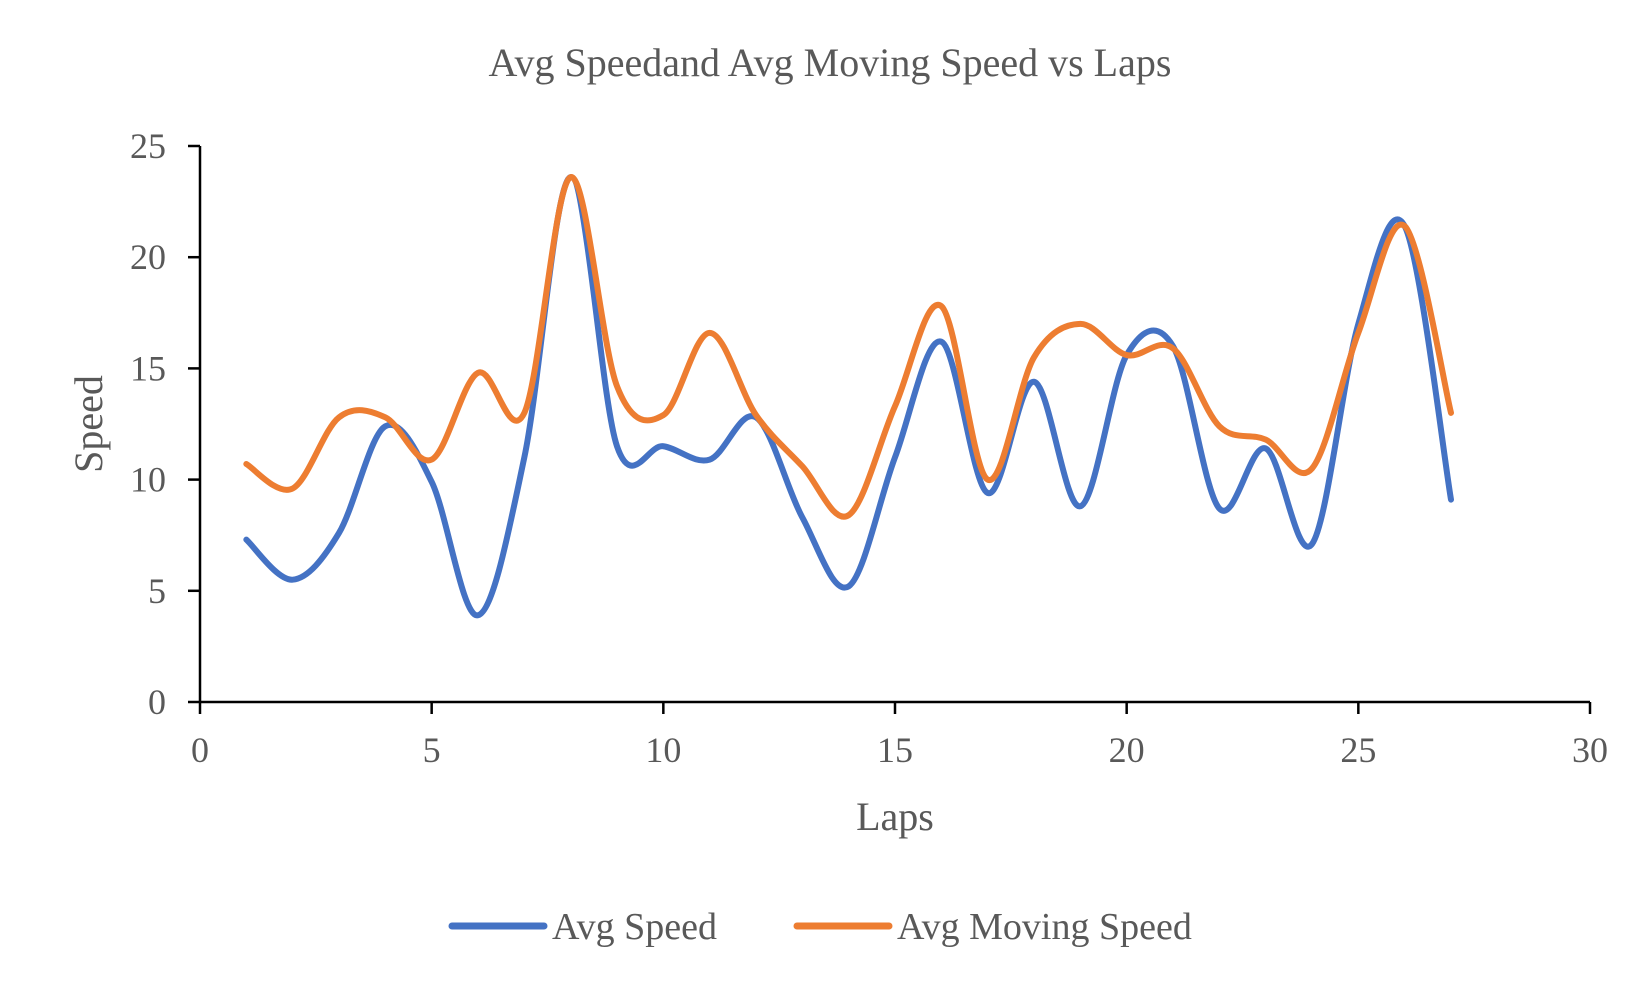  What do you see at coordinates (432, 750) in the screenshot?
I see `x-tick-label: 5` at bounding box center [432, 750].